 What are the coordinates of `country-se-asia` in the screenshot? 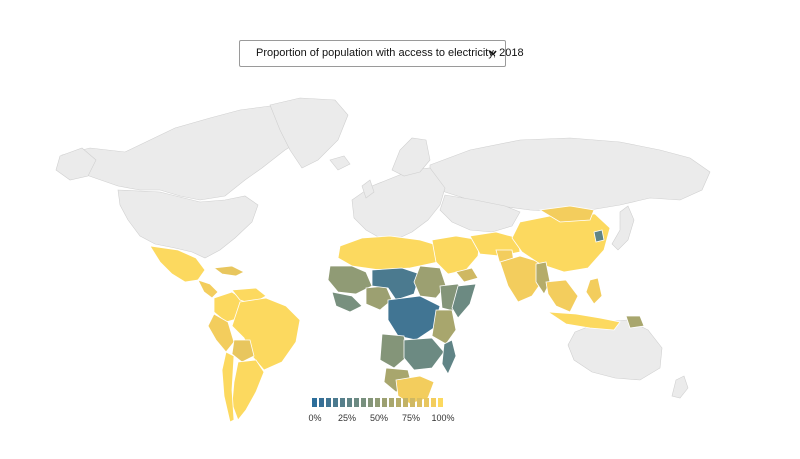 It's located at (562, 296).